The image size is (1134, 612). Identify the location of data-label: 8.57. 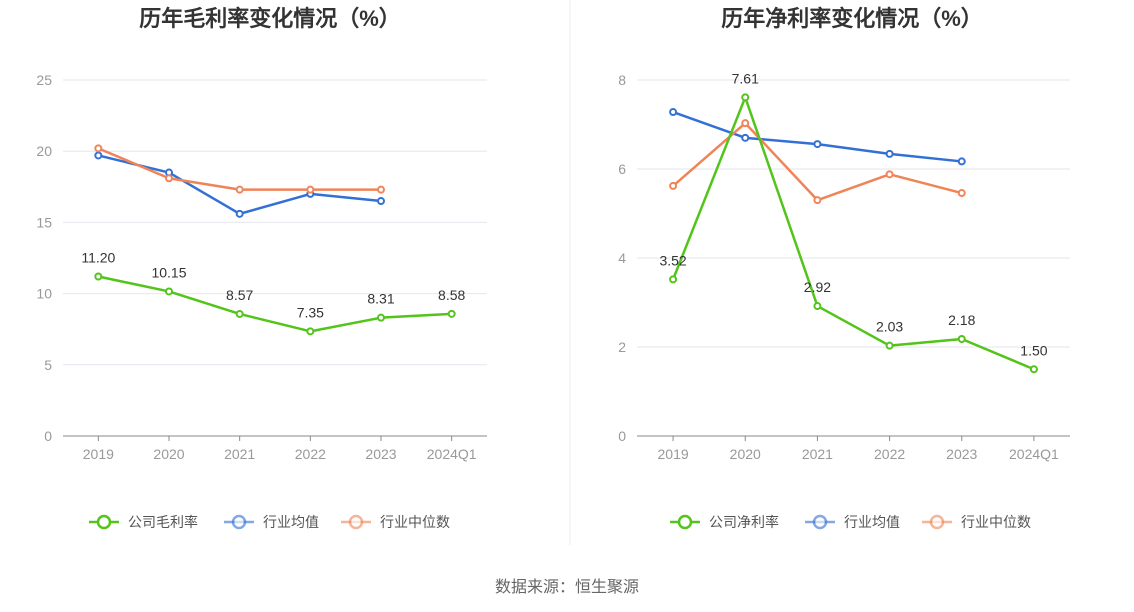
(239, 295).